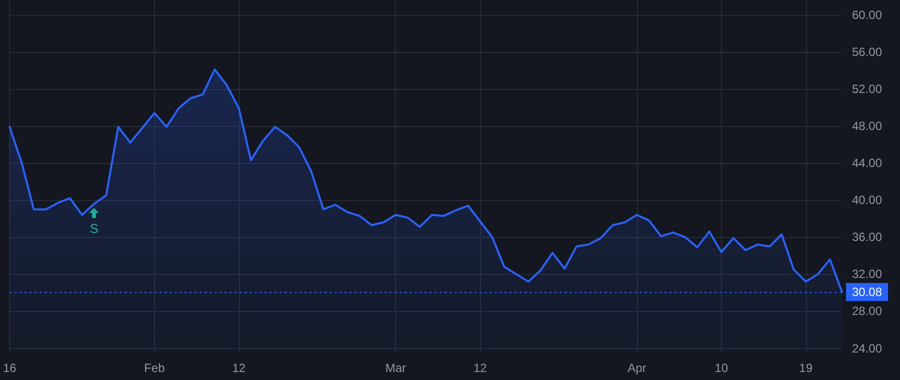 The image size is (900, 380). What do you see at coordinates (867, 348) in the screenshot?
I see `y-tick-label: 24.00` at bounding box center [867, 348].